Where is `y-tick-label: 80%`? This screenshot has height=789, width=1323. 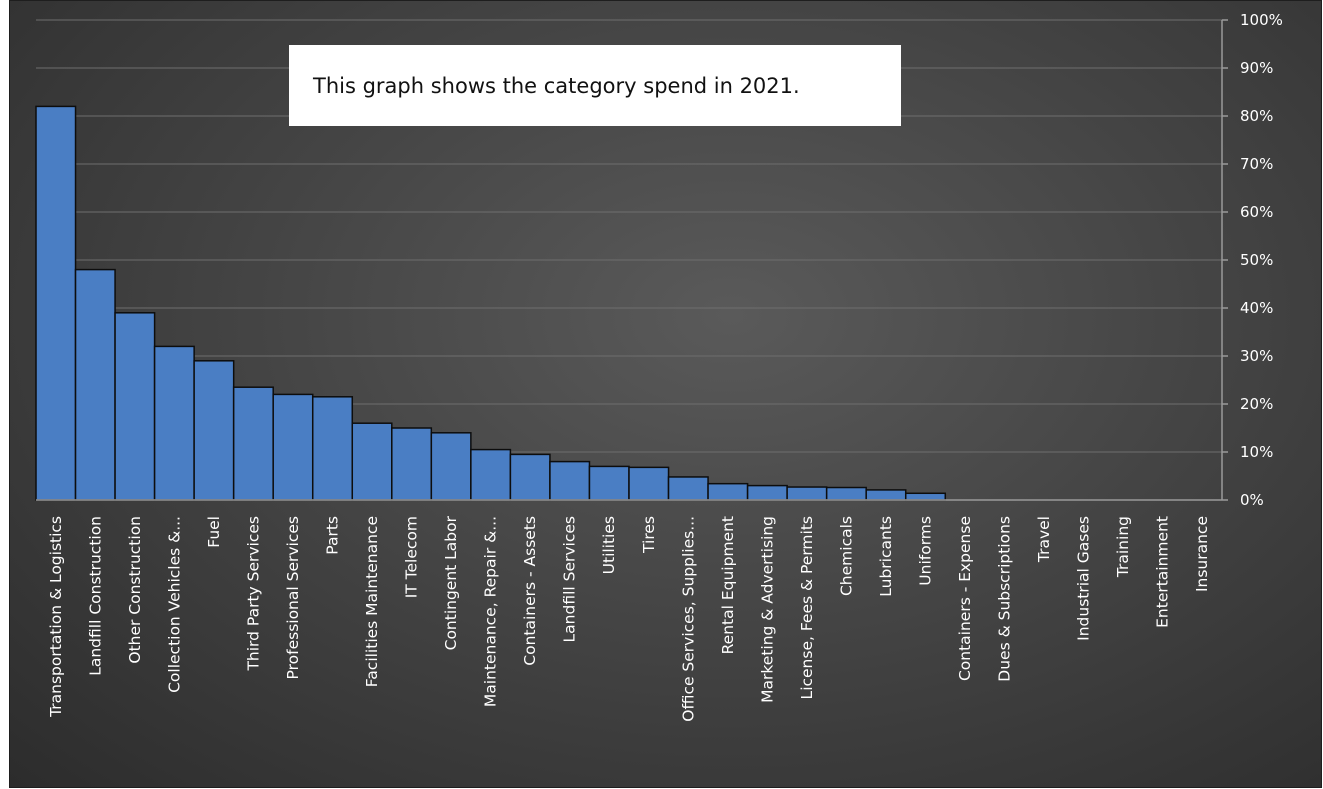 y-tick-label: 80% is located at coordinates (1256, 116).